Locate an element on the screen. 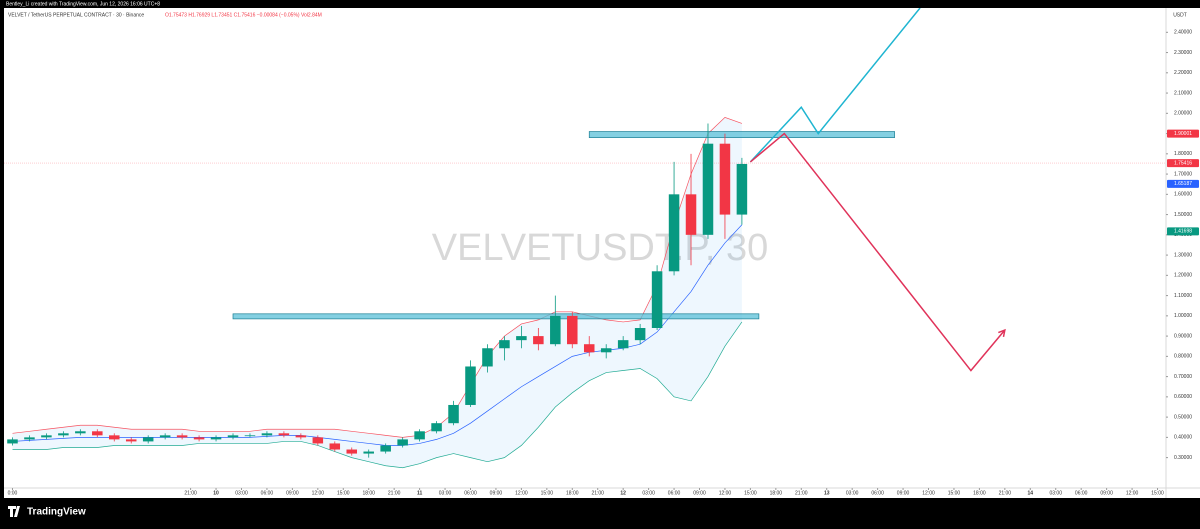  price-tag-label: 1.90001 is located at coordinates (1183, 134).